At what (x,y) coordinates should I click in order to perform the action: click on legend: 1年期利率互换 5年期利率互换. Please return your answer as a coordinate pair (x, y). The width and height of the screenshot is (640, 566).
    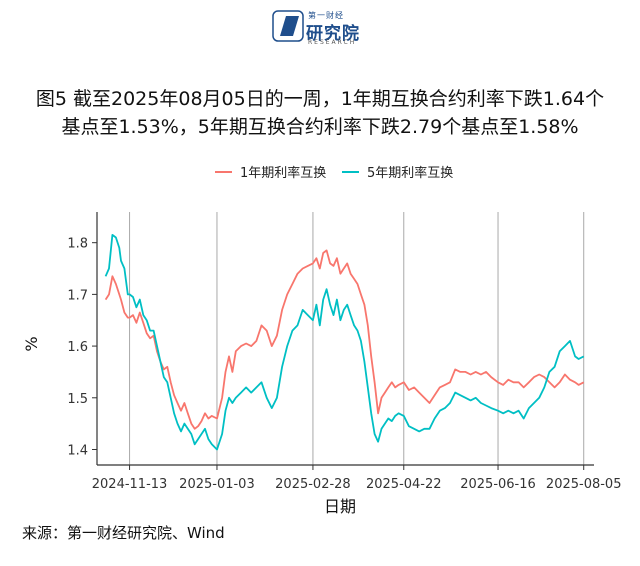
    Looking at the image, I should click on (334, 173).